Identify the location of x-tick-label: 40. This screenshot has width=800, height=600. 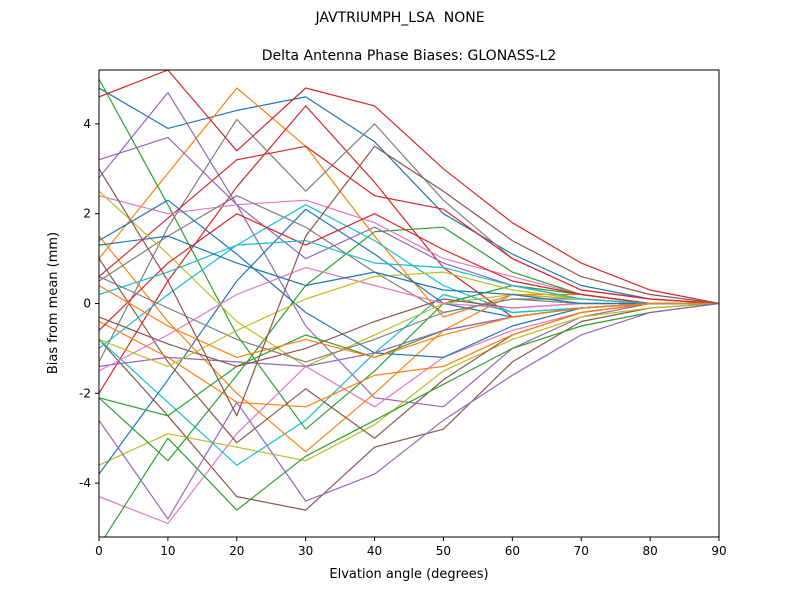
(374, 551).